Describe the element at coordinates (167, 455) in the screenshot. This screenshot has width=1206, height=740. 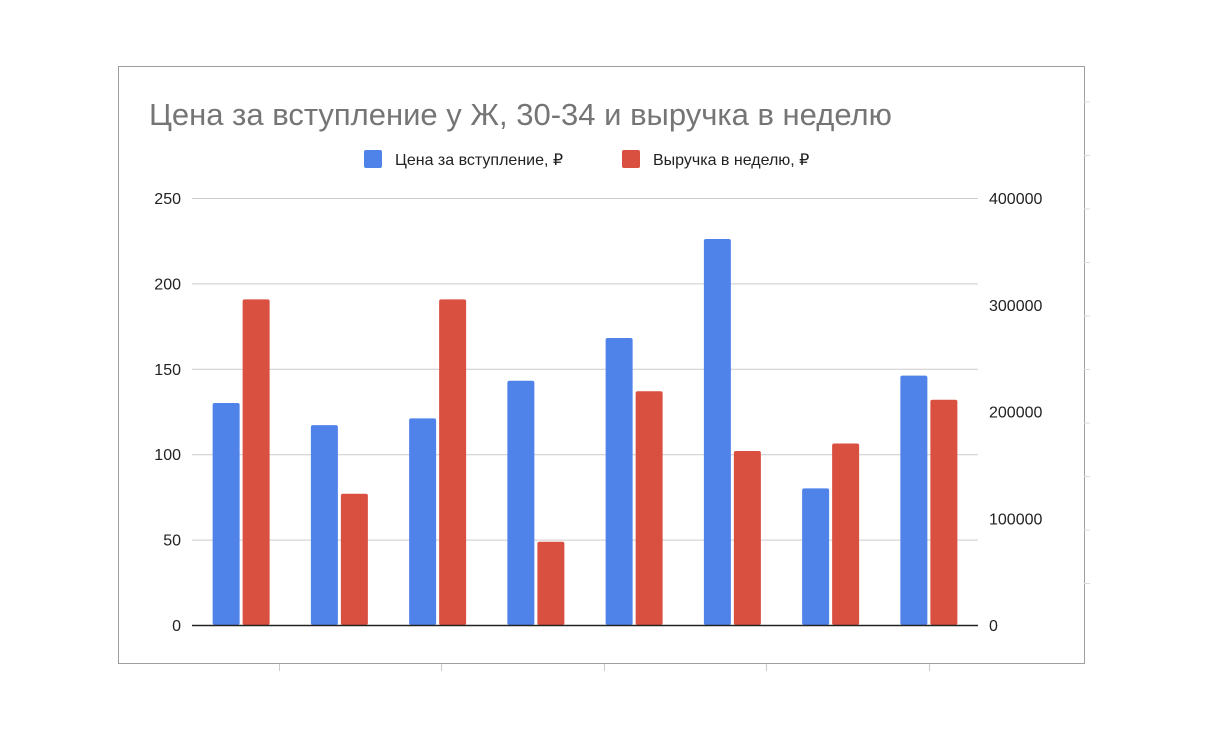
I see `left-tick-label: 100` at that location.